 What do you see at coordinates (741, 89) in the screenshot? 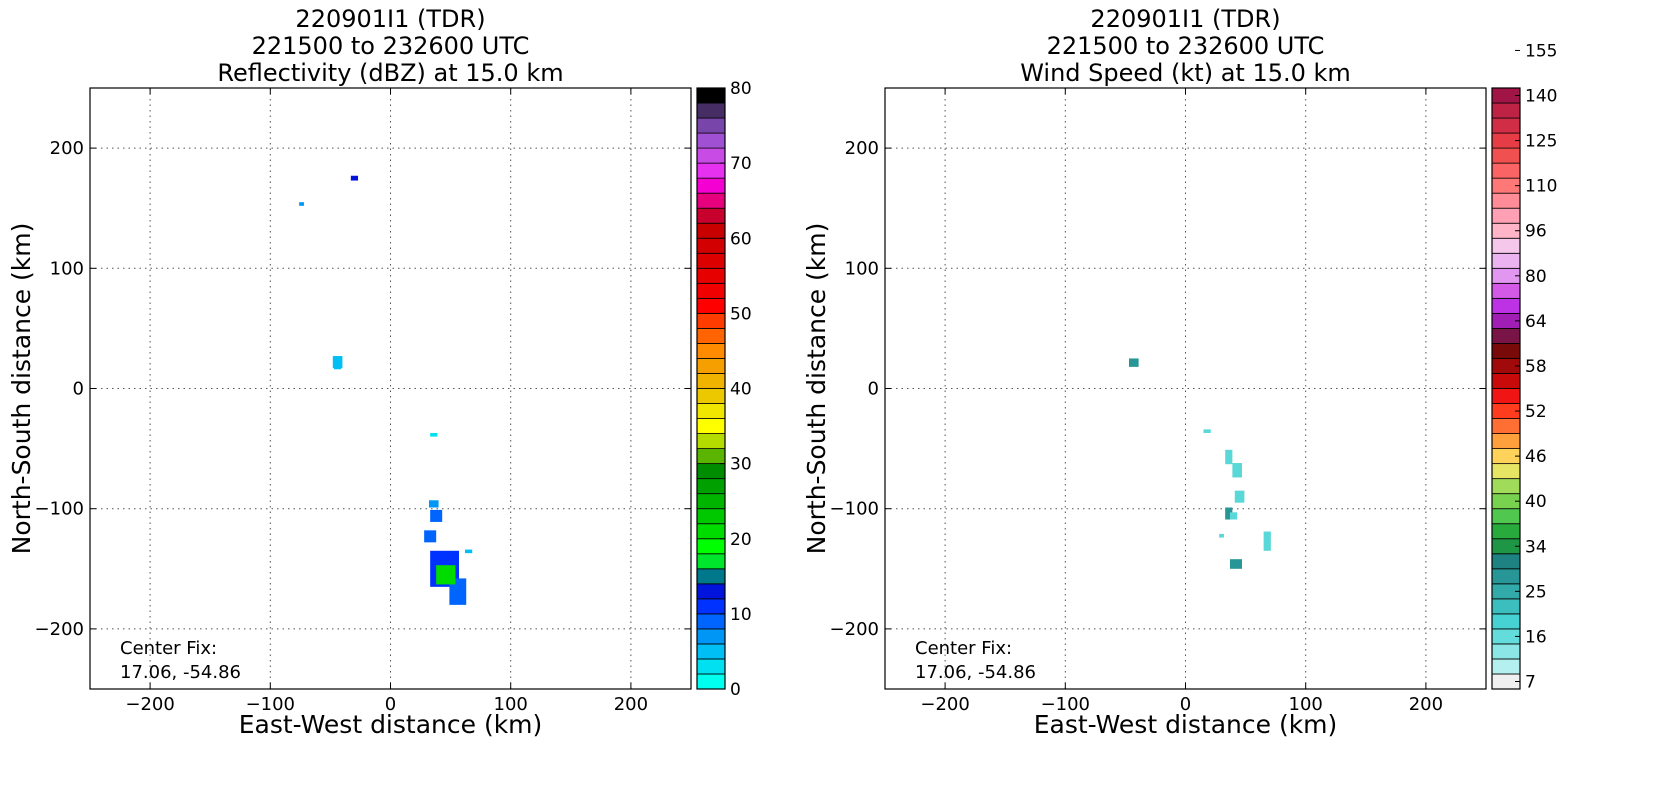
I see `colorbar-tick-label: 80` at bounding box center [741, 89].